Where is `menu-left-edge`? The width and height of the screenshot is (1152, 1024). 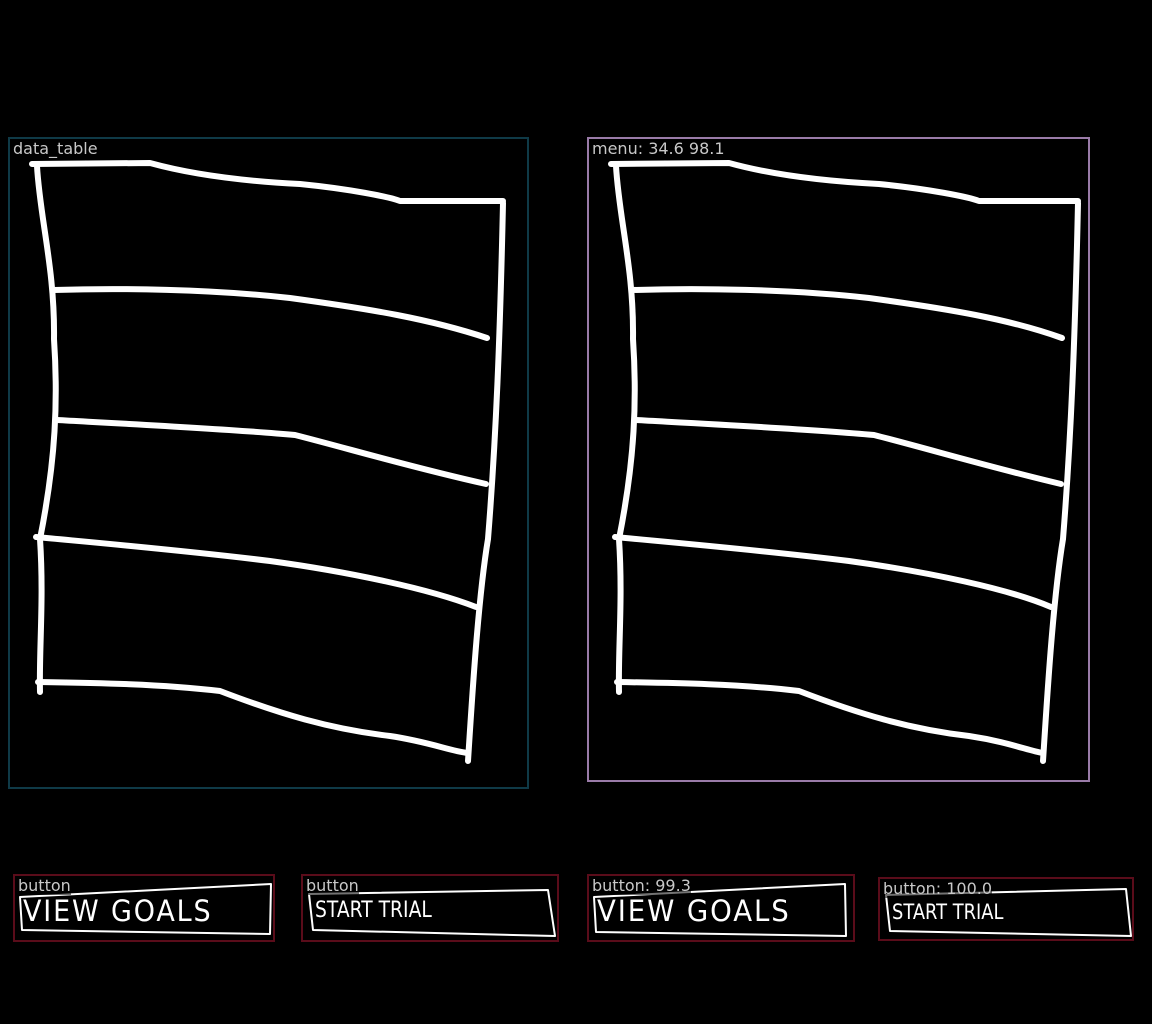
menu-left-edge is located at coordinates (625, 429).